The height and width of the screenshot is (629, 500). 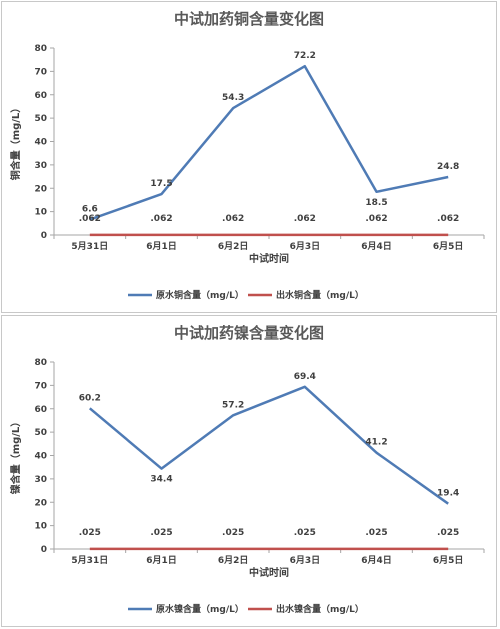 What do you see at coordinates (15, 456) in the screenshot?
I see `y-axis-title: 镍含量（mg/L）` at bounding box center [15, 456].